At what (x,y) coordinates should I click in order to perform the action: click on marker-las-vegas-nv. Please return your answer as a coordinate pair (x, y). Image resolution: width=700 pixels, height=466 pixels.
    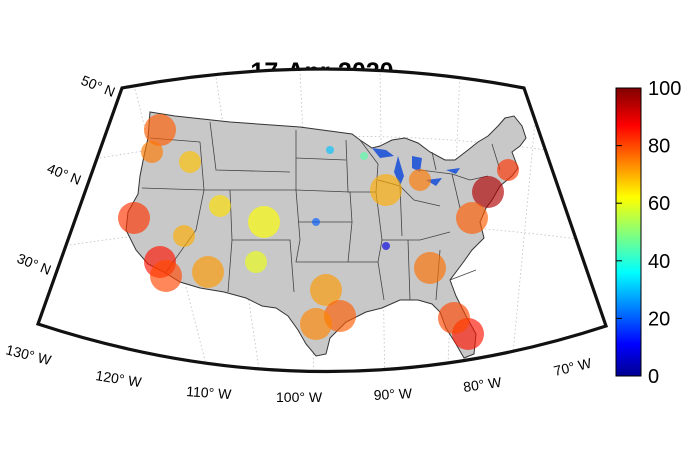
    Looking at the image, I should click on (184, 236).